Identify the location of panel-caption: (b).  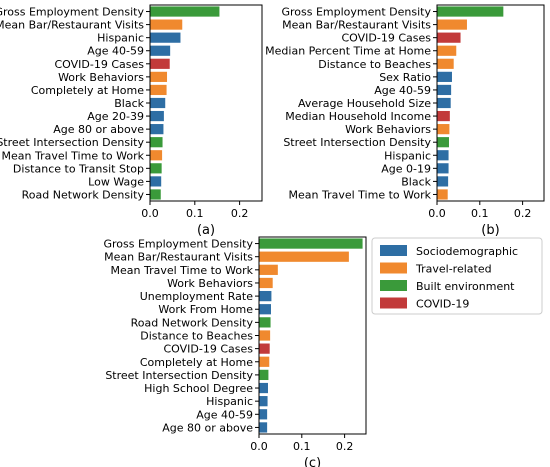
(490, 230).